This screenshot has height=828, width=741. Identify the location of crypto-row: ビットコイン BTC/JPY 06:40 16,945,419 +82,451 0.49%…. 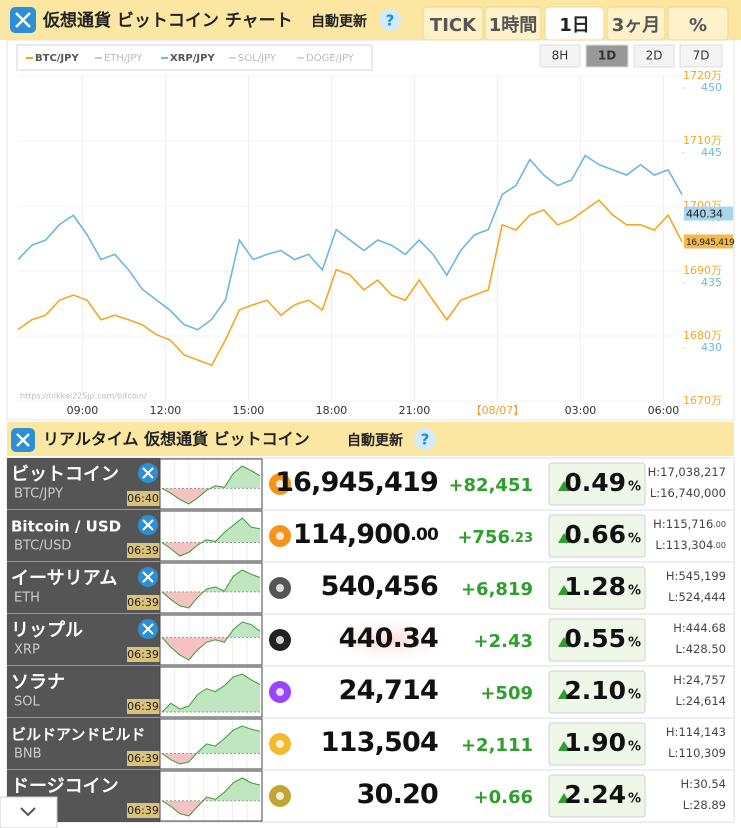
(370, 484).